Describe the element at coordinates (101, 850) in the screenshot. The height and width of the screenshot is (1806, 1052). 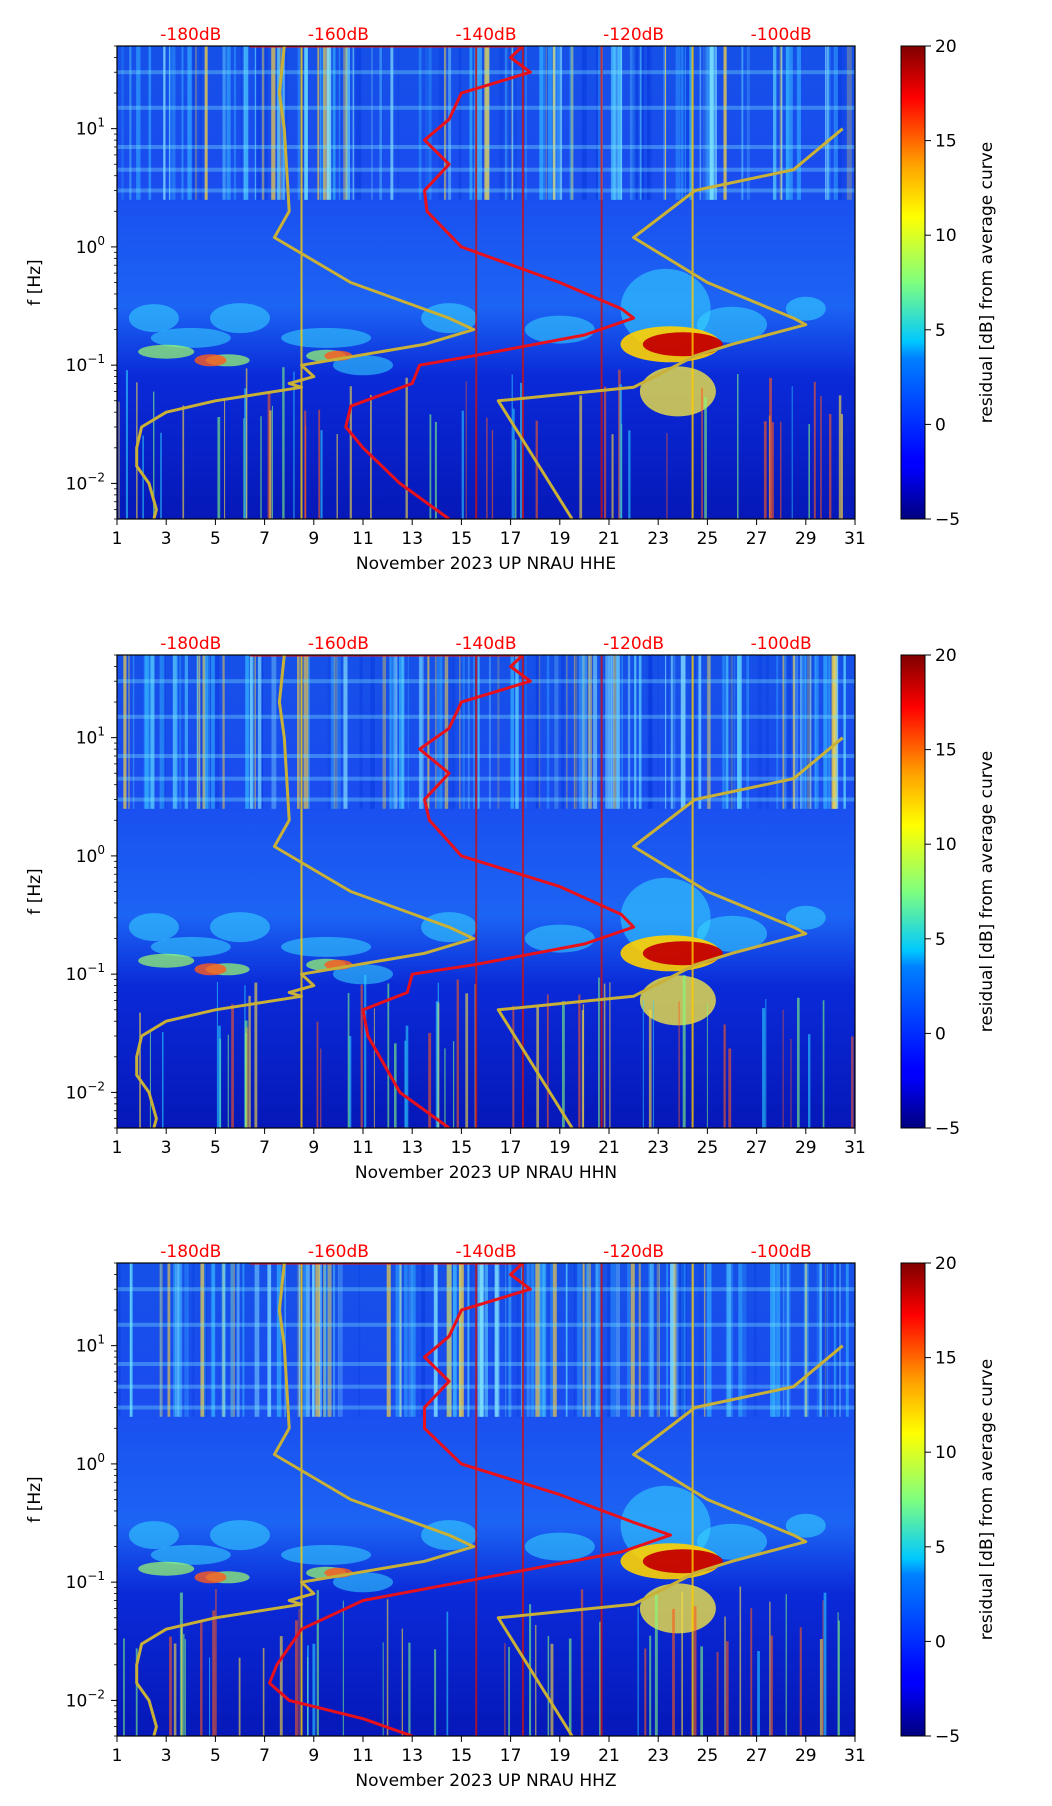
I see `y-tick-exponent: 0` at that location.